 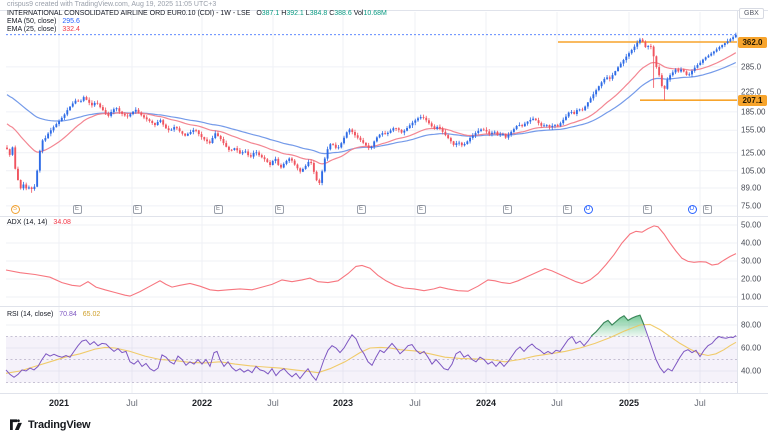 What do you see at coordinates (318, 13) in the screenshot?
I see `low-value: 384.8` at bounding box center [318, 13].